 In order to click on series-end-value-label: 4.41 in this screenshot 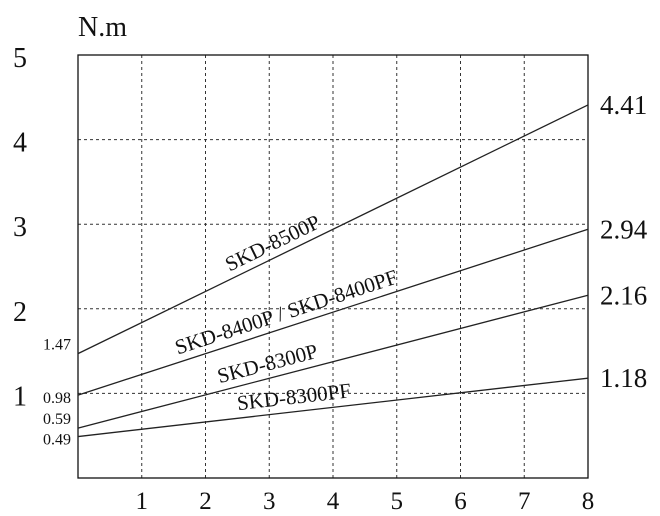, I will do `click(623, 105)`.